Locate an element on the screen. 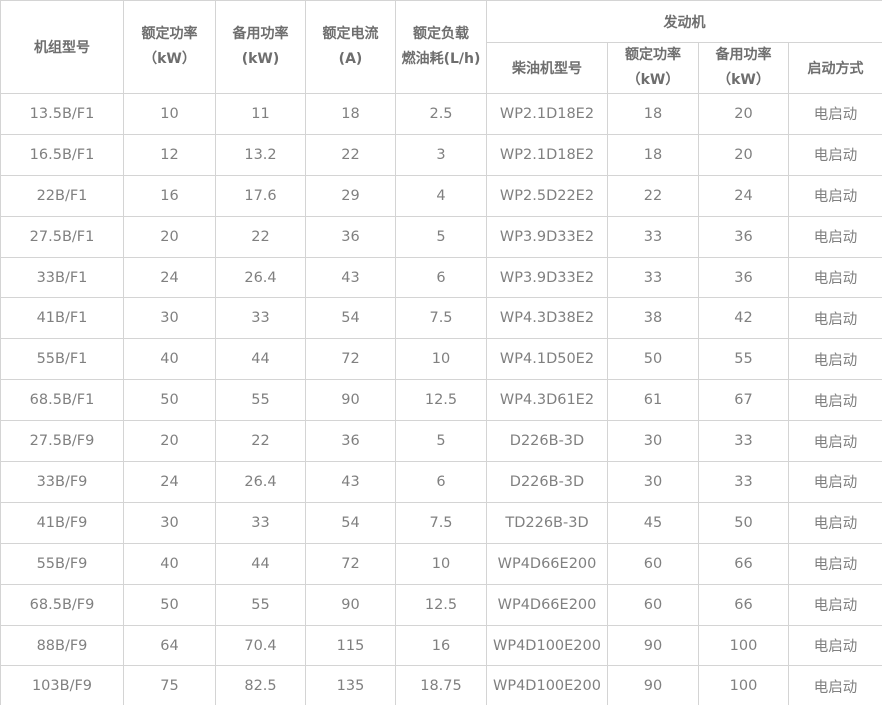 The width and height of the screenshot is (882, 705). header-engine-standby-power-line2: （kW） is located at coordinates (743, 80).